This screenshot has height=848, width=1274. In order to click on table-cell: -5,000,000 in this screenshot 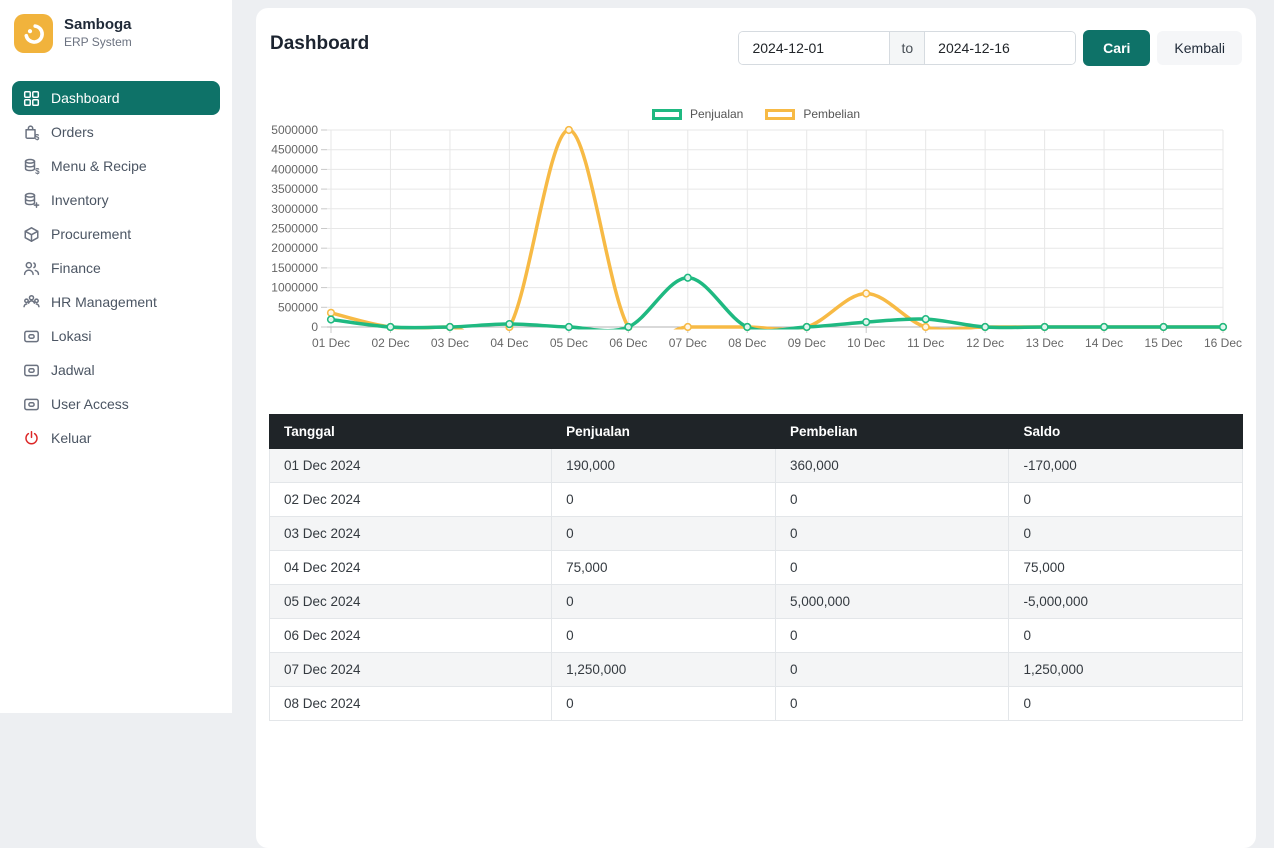, I will do `click(1126, 602)`.